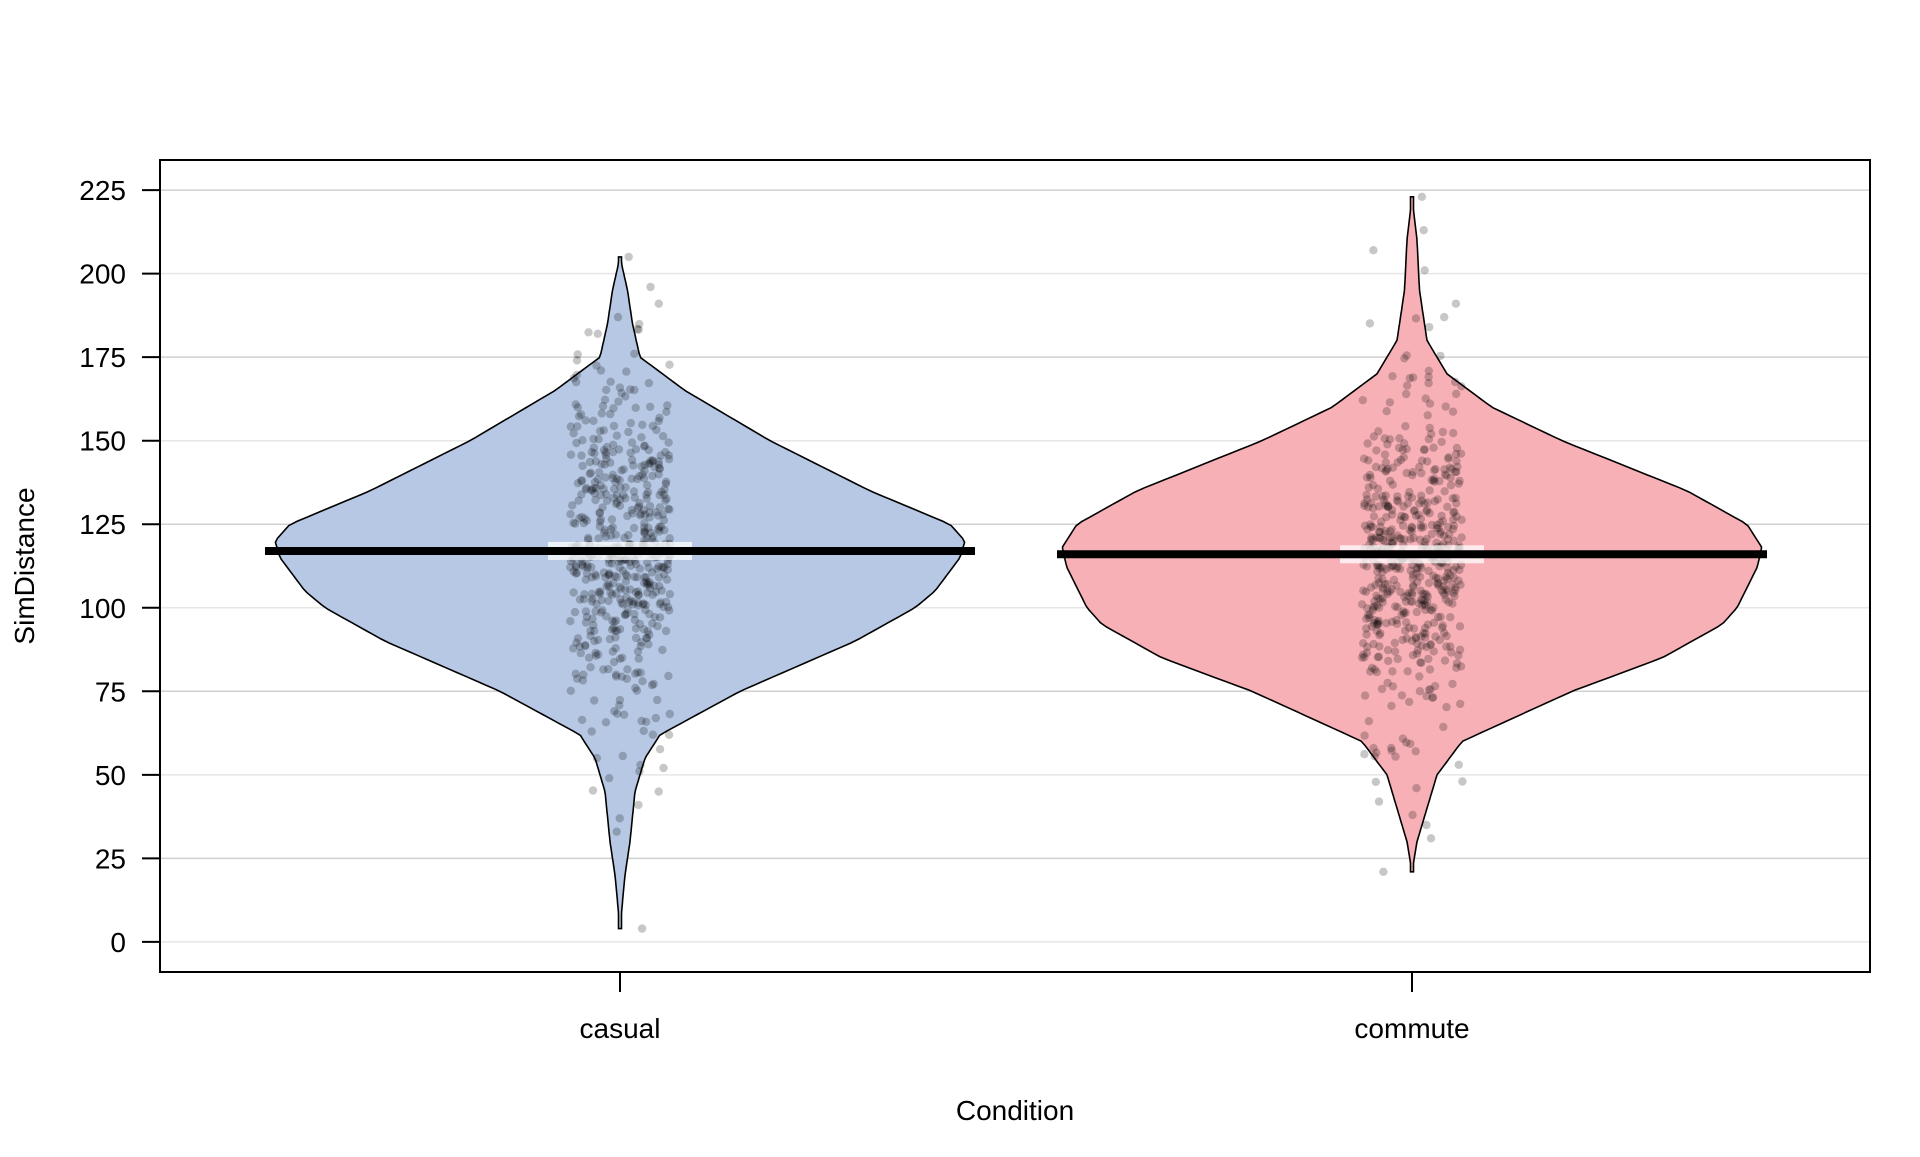 This screenshot has height=1157, width=1920. I want to click on y-tick-label: 125, so click(102, 524).